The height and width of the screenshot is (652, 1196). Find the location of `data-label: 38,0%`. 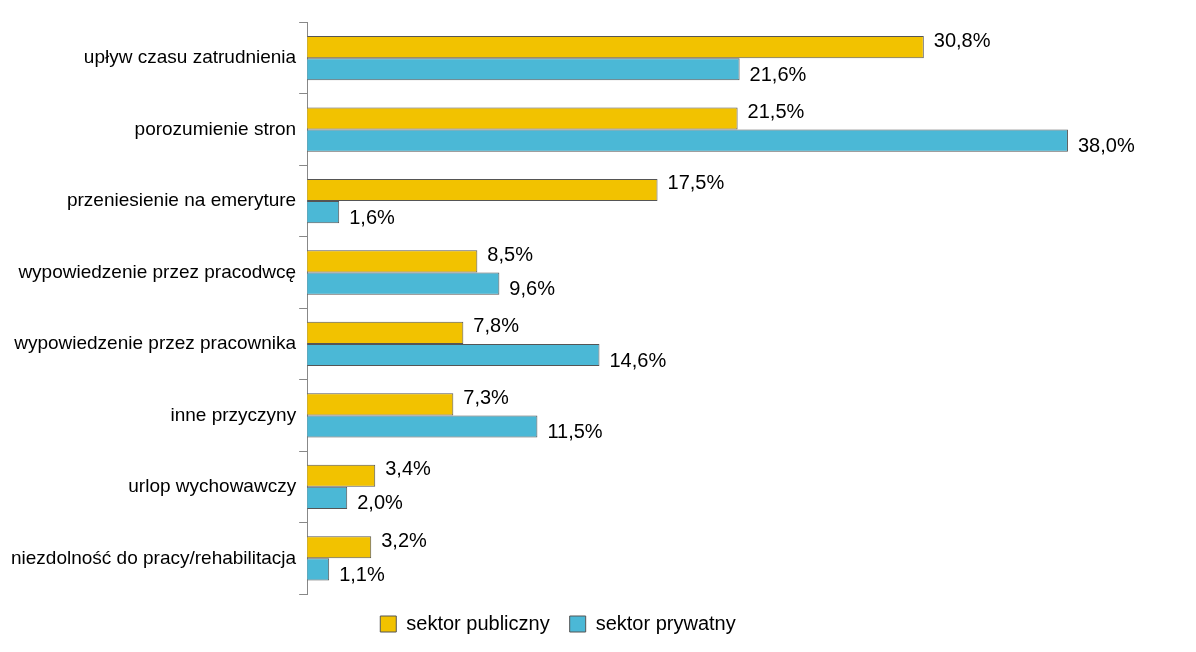

data-label: 38,0% is located at coordinates (1106, 145).